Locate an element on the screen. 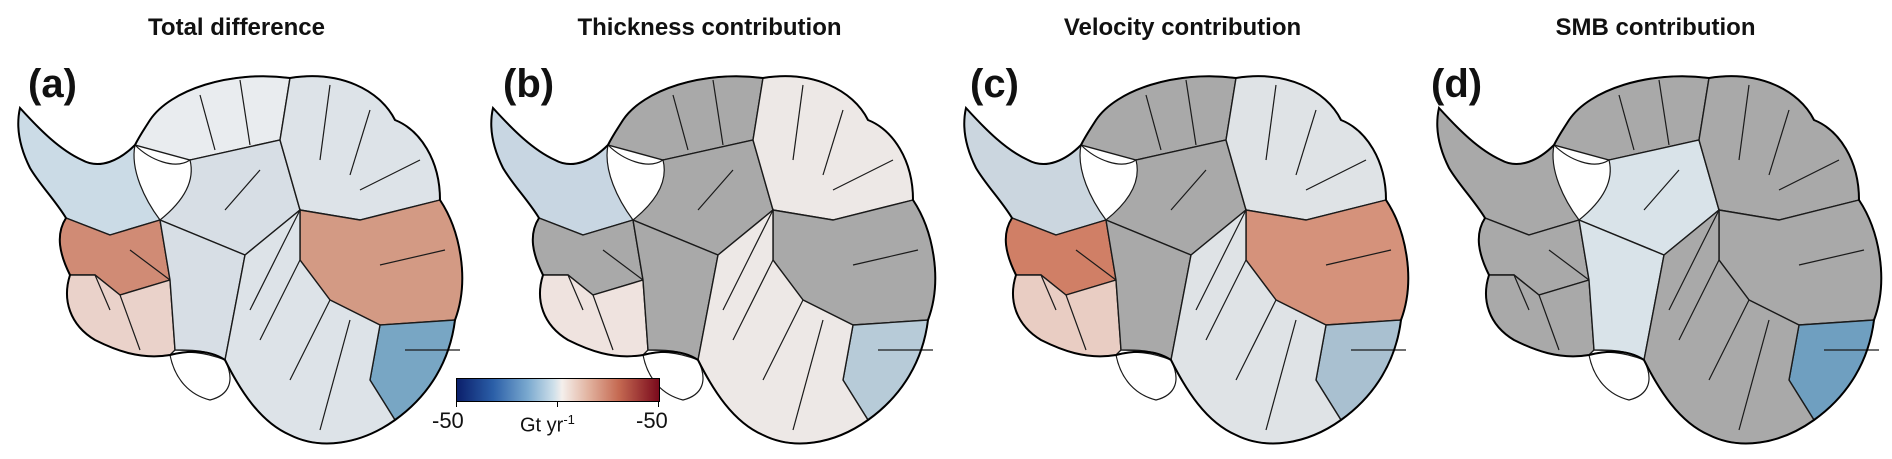 Image resolution: width=1892 pixels, height=459 pixels. panel-title: Velocity contribution is located at coordinates (1182, 27).